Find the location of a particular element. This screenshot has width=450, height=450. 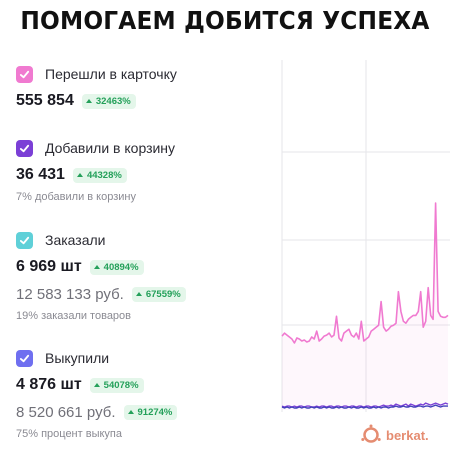

metric-note: 75% процент выкупа is located at coordinates (69, 434).